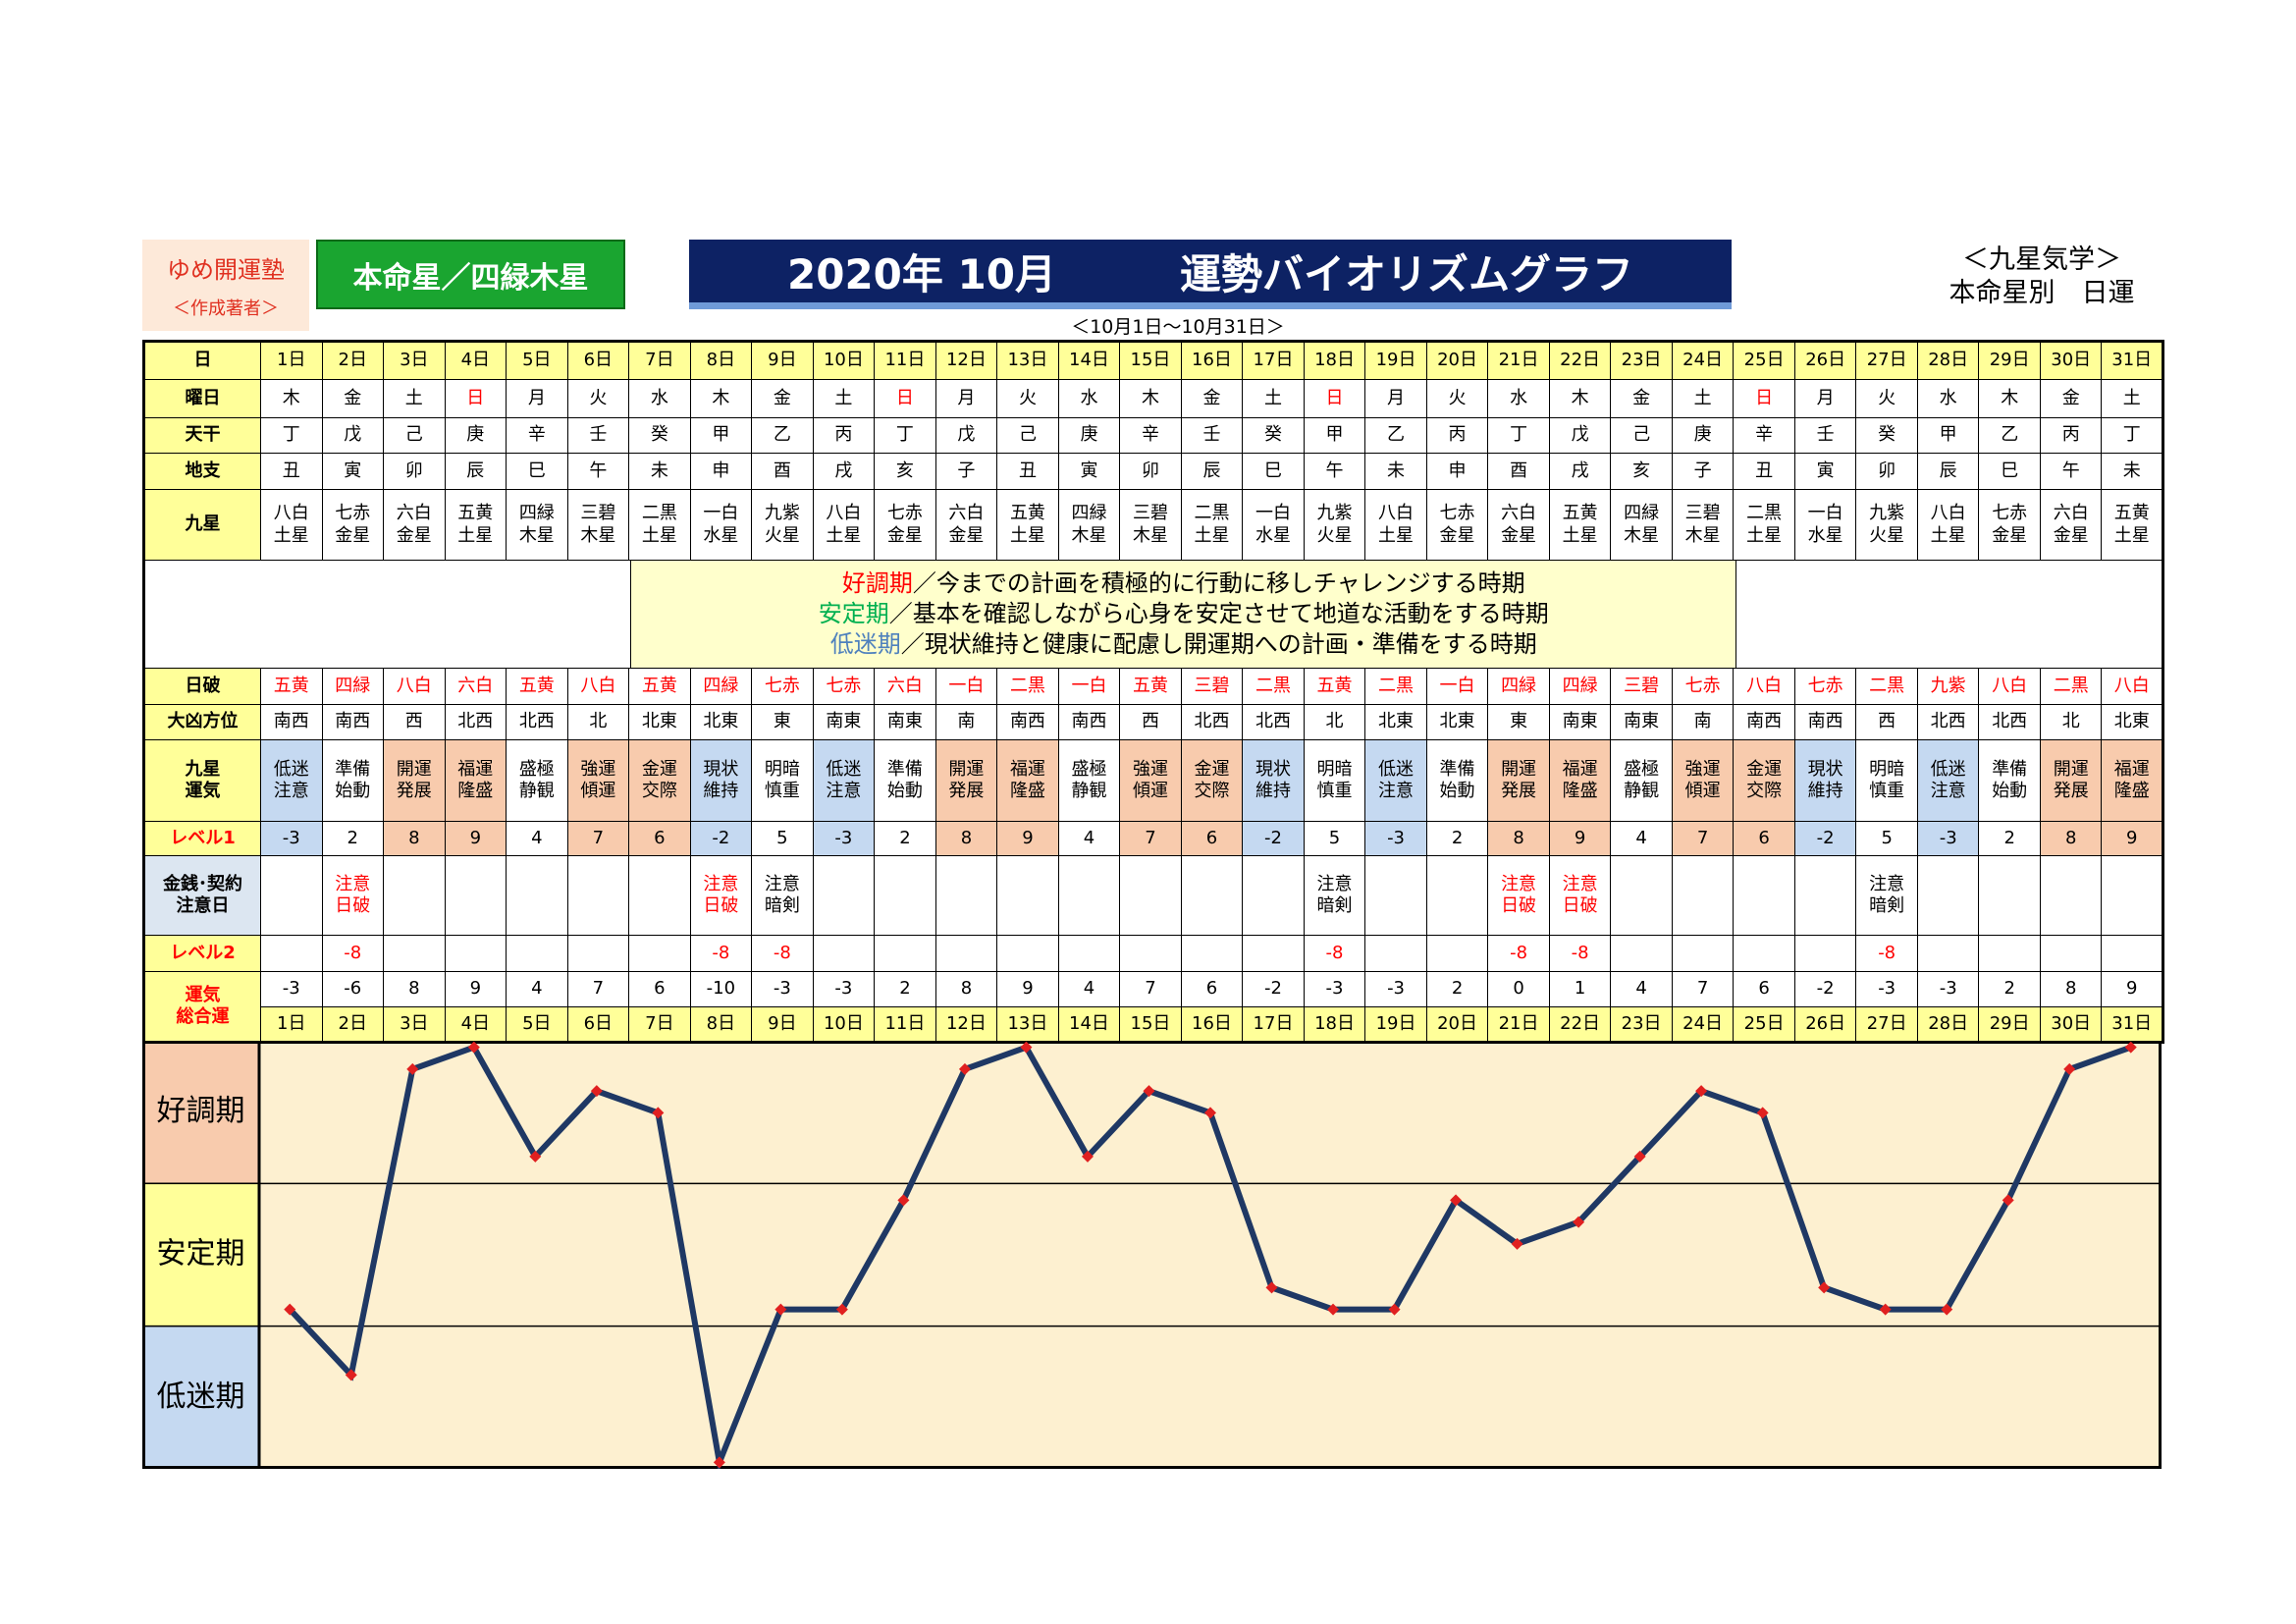 Image resolution: width=2296 pixels, height=1624 pixels. Describe the element at coordinates (721, 471) in the screenshot. I see `cell: 申` at that location.